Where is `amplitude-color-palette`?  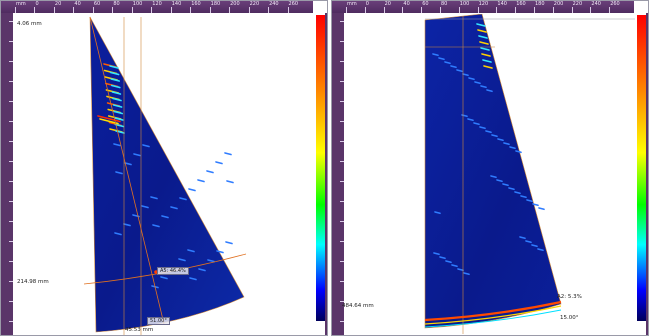 amplitude-color-palette is located at coordinates (320, 168).